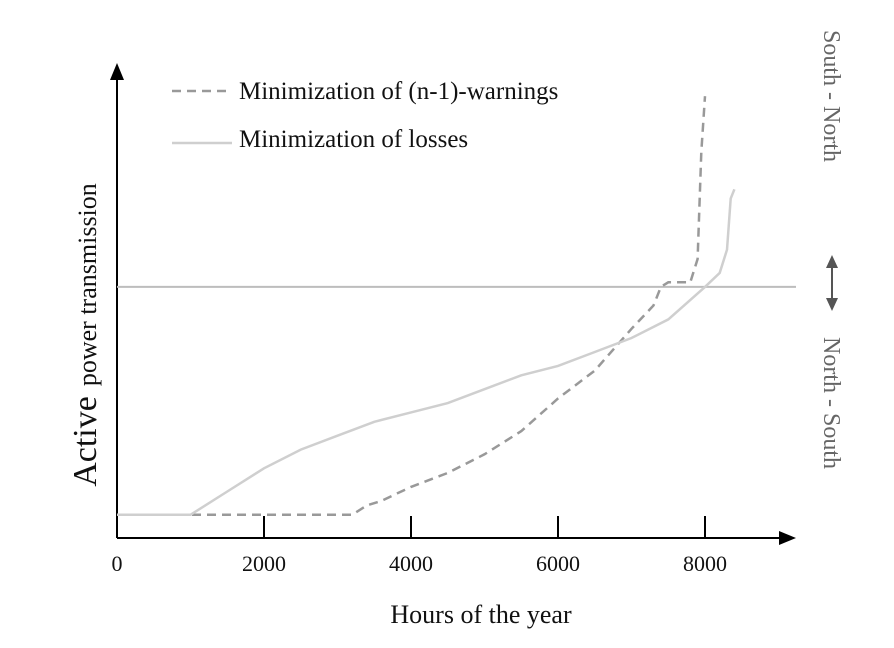  I want to click on x-axis-arrow, so click(787, 538).